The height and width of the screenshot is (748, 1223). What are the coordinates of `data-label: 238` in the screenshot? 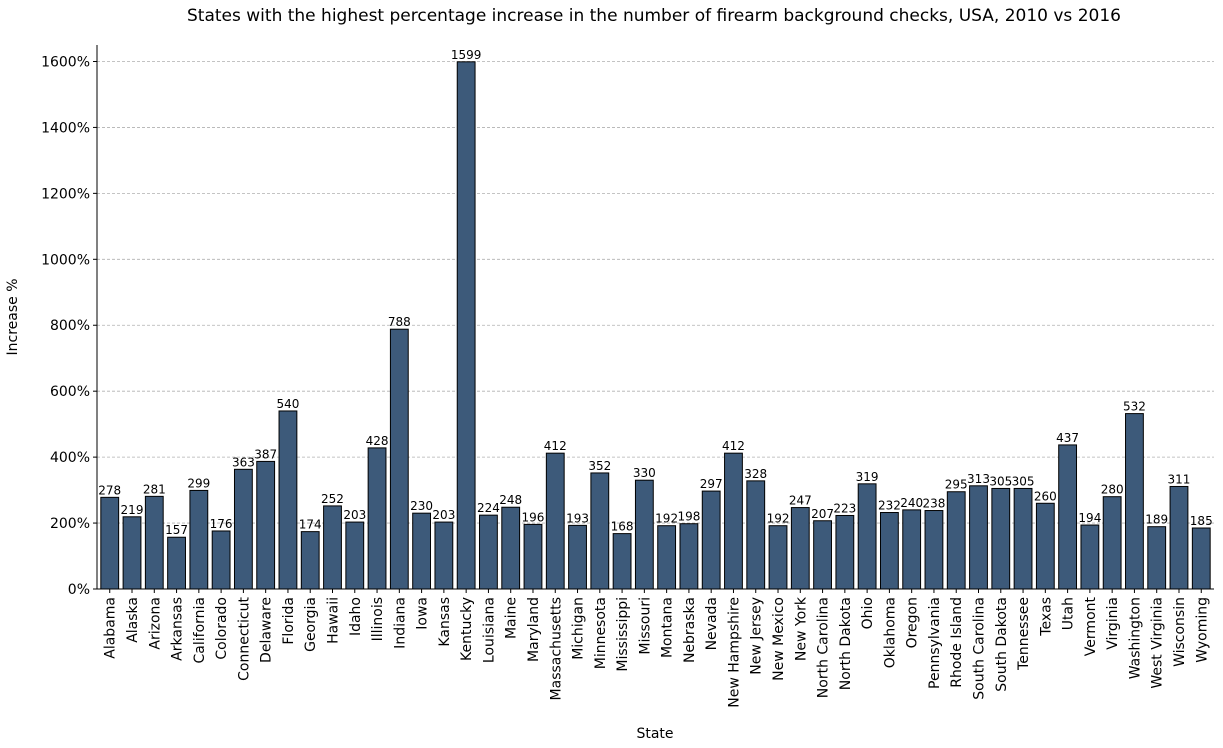 It's located at (933, 504).